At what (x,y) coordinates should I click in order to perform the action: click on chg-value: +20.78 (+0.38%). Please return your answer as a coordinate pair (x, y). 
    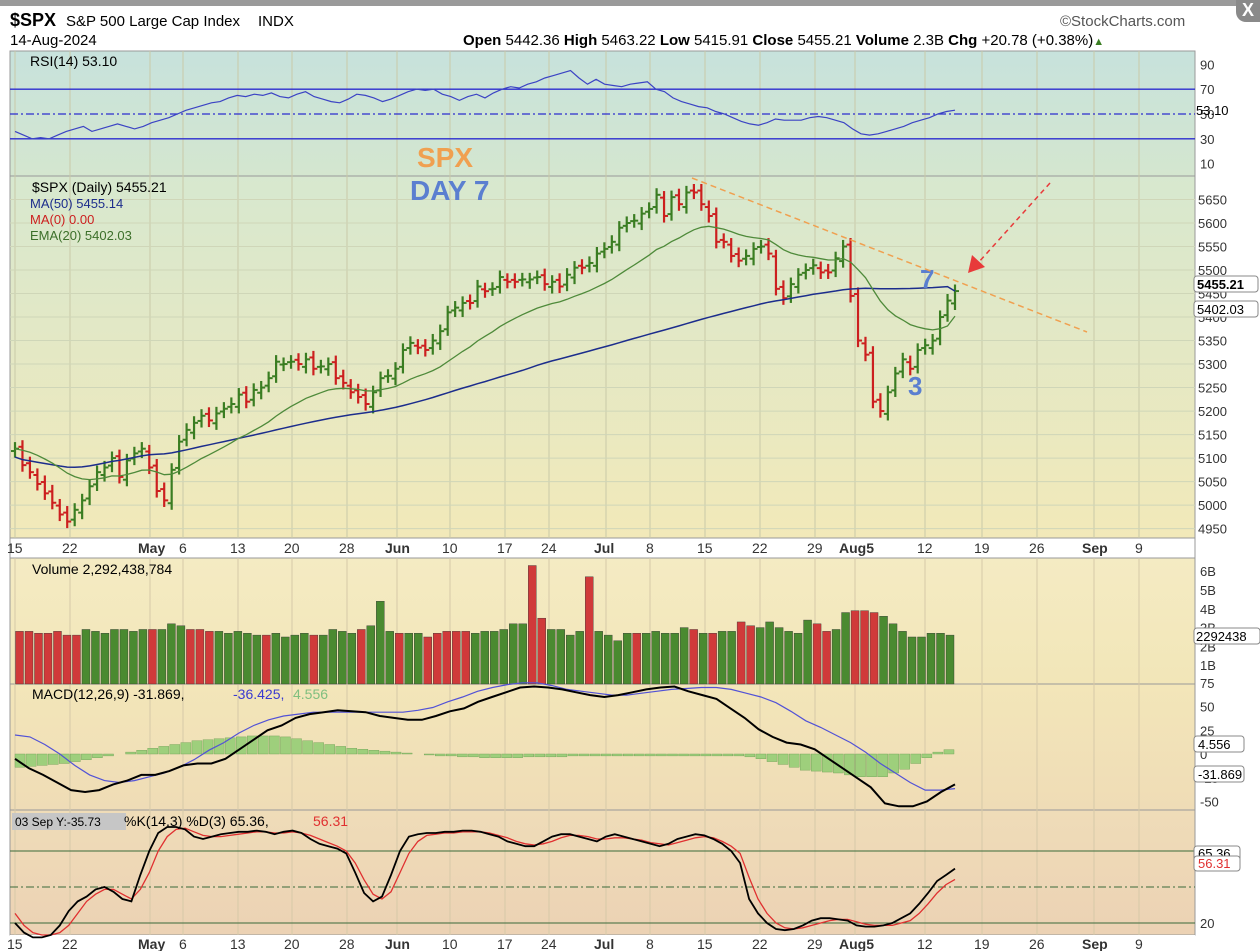
    Looking at the image, I should click on (1037, 40).